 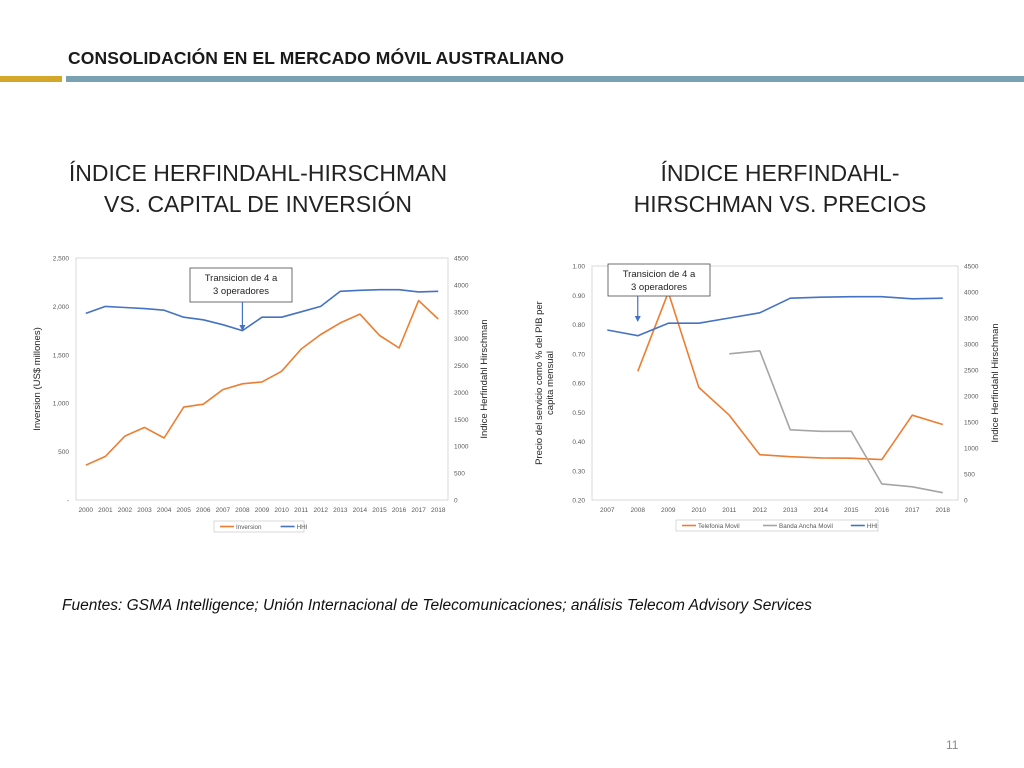 What do you see at coordinates (659, 287) in the screenshot?
I see `right-chart-annotation-line-2: 3 operadores` at bounding box center [659, 287].